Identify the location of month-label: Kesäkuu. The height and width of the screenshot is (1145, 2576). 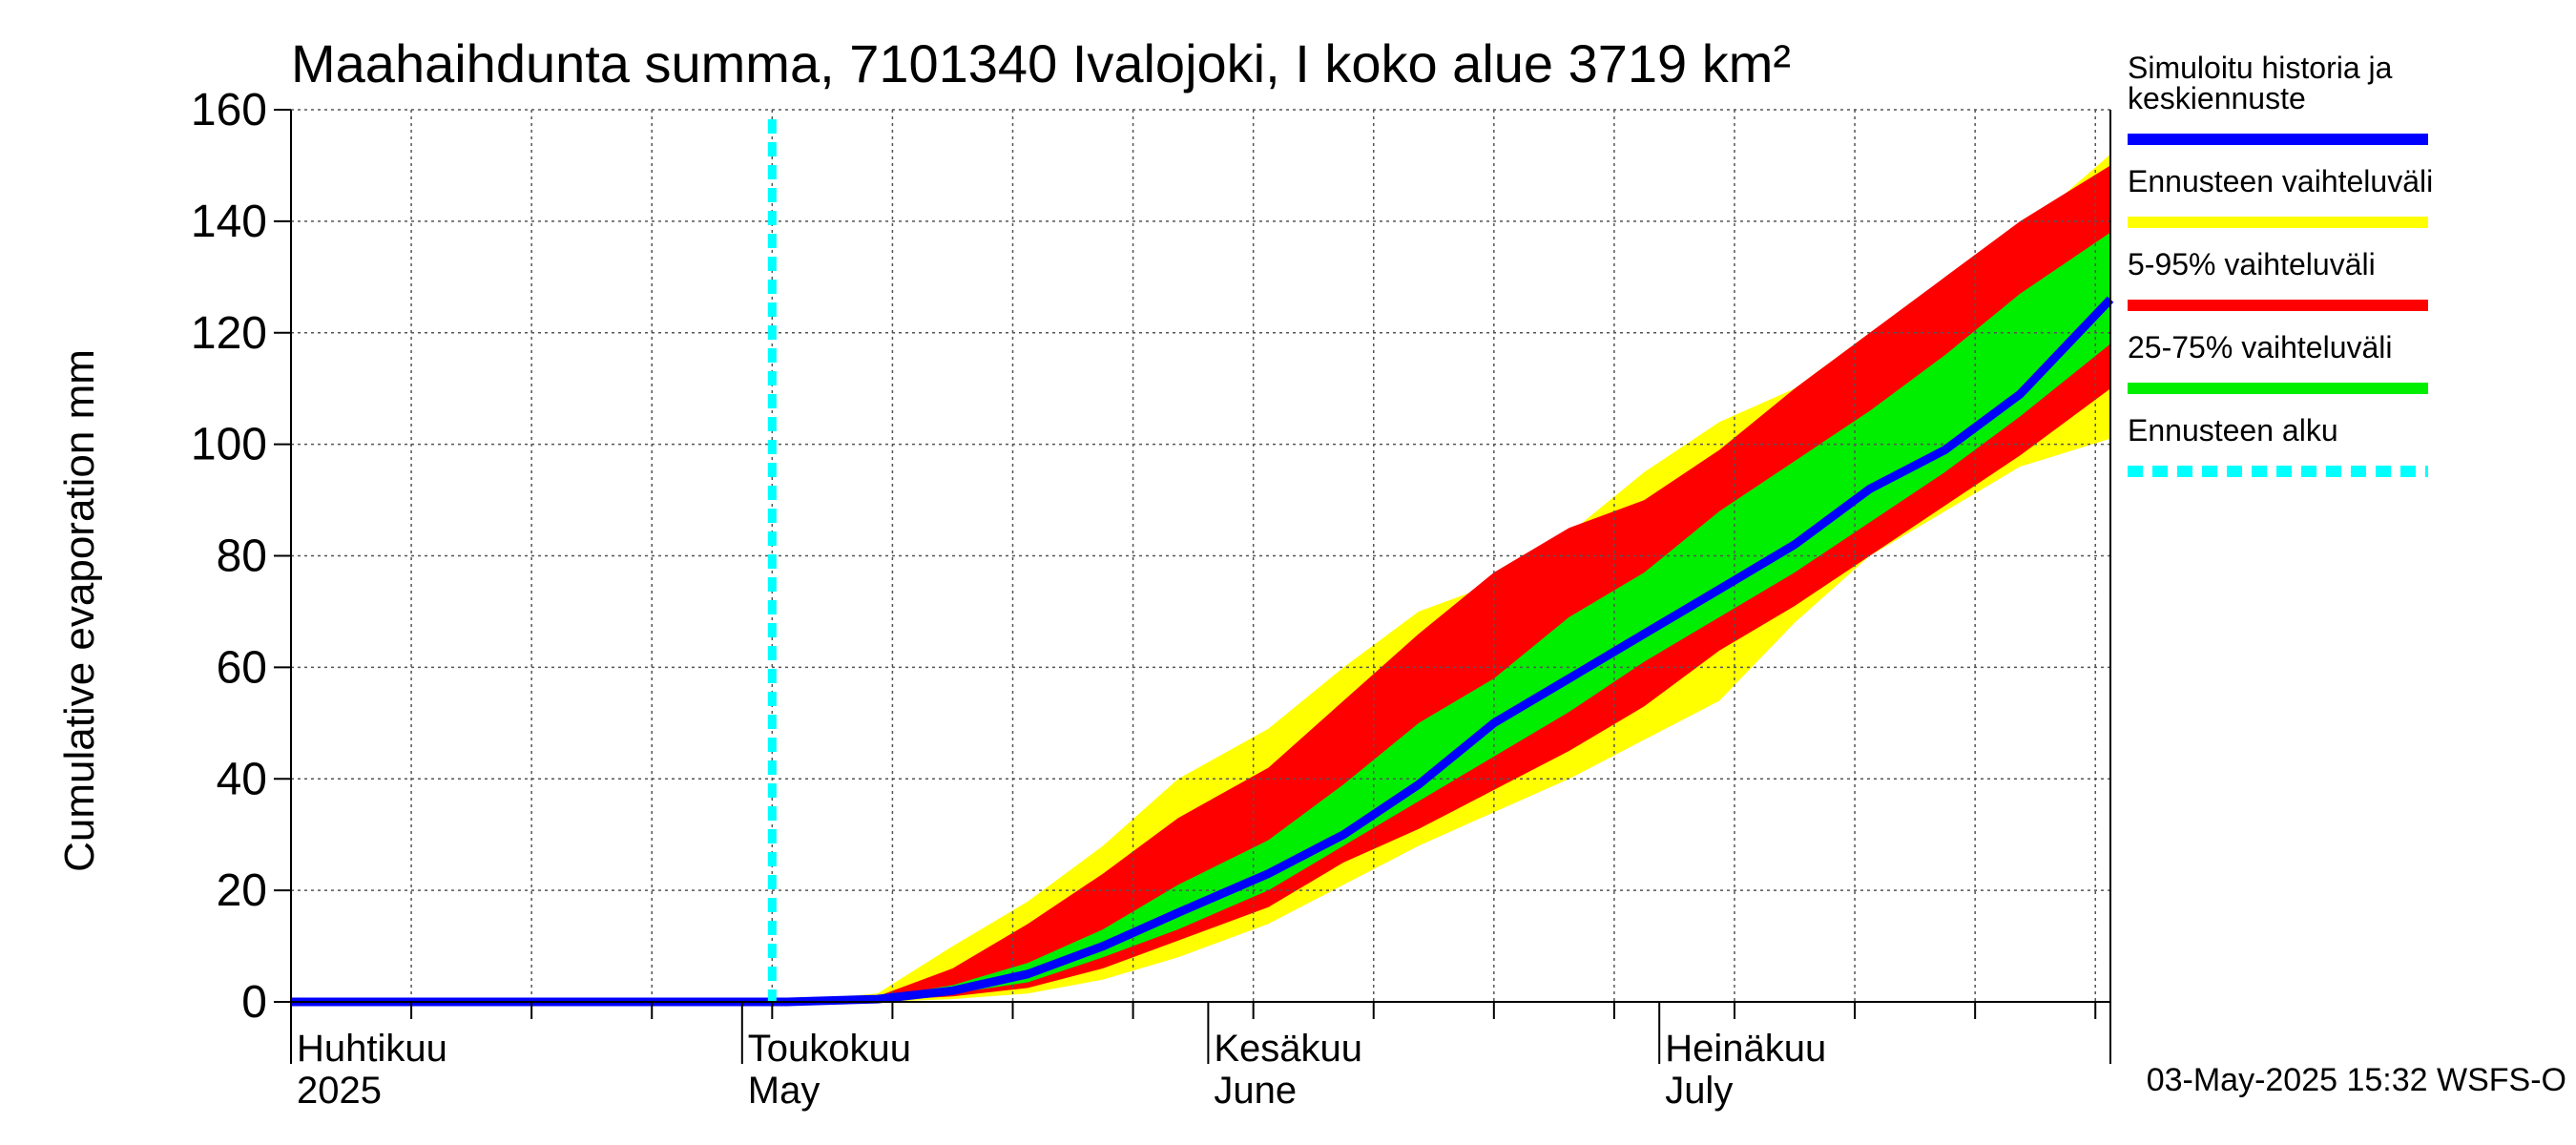
(1288, 1049).